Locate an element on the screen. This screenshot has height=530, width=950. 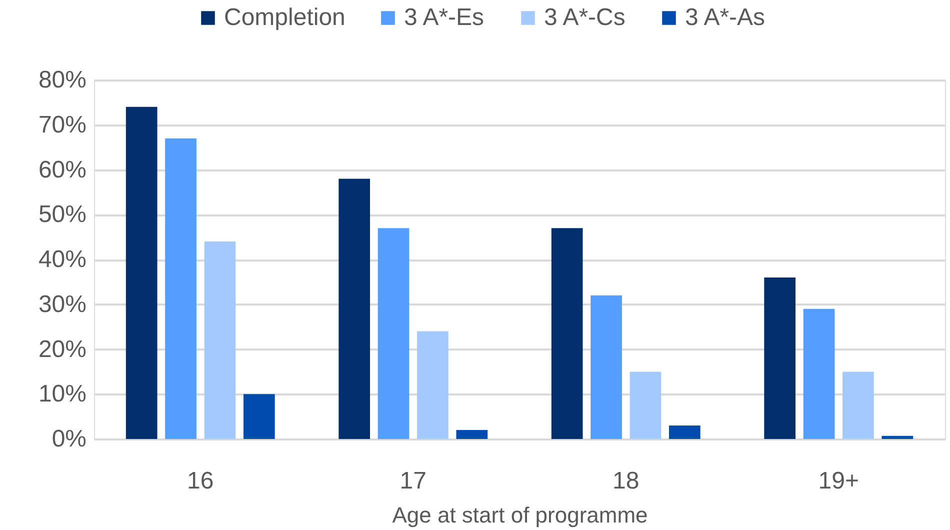
y-tick-label: 80% is located at coordinates (62, 80).